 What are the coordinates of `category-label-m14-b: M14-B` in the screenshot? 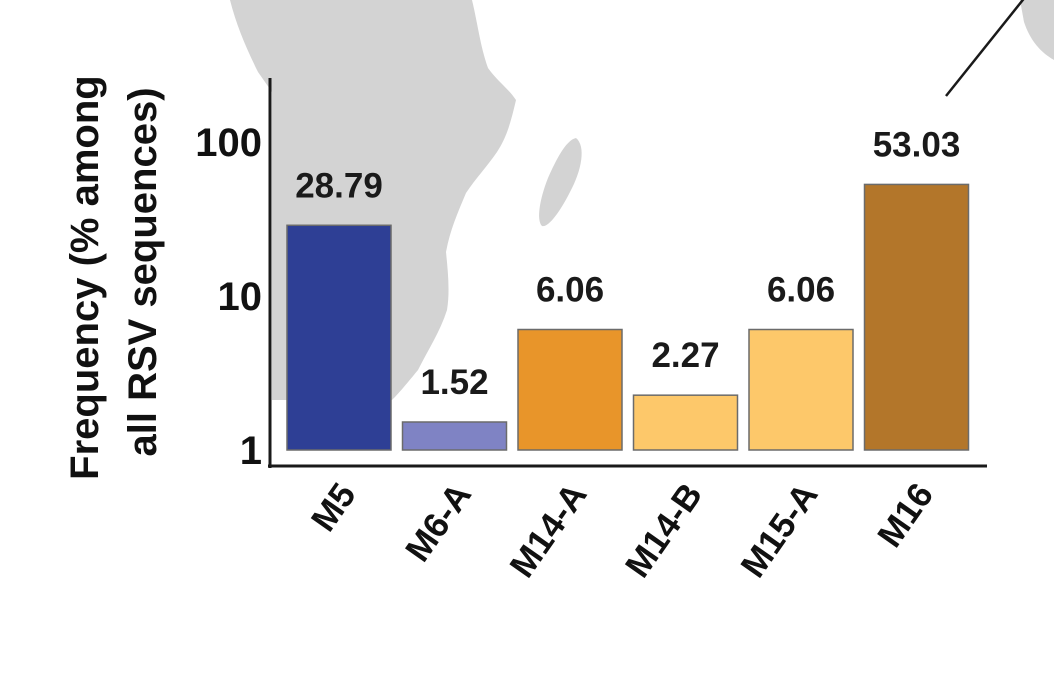 It's located at (664, 530).